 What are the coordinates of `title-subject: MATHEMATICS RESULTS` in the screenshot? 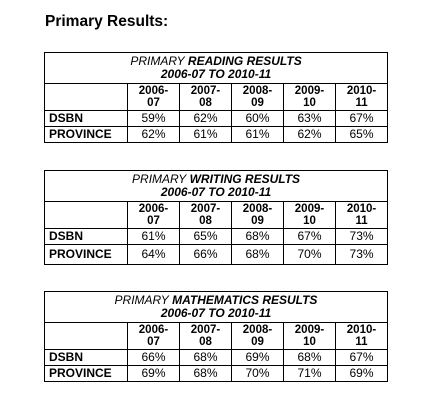 It's located at (243, 300).